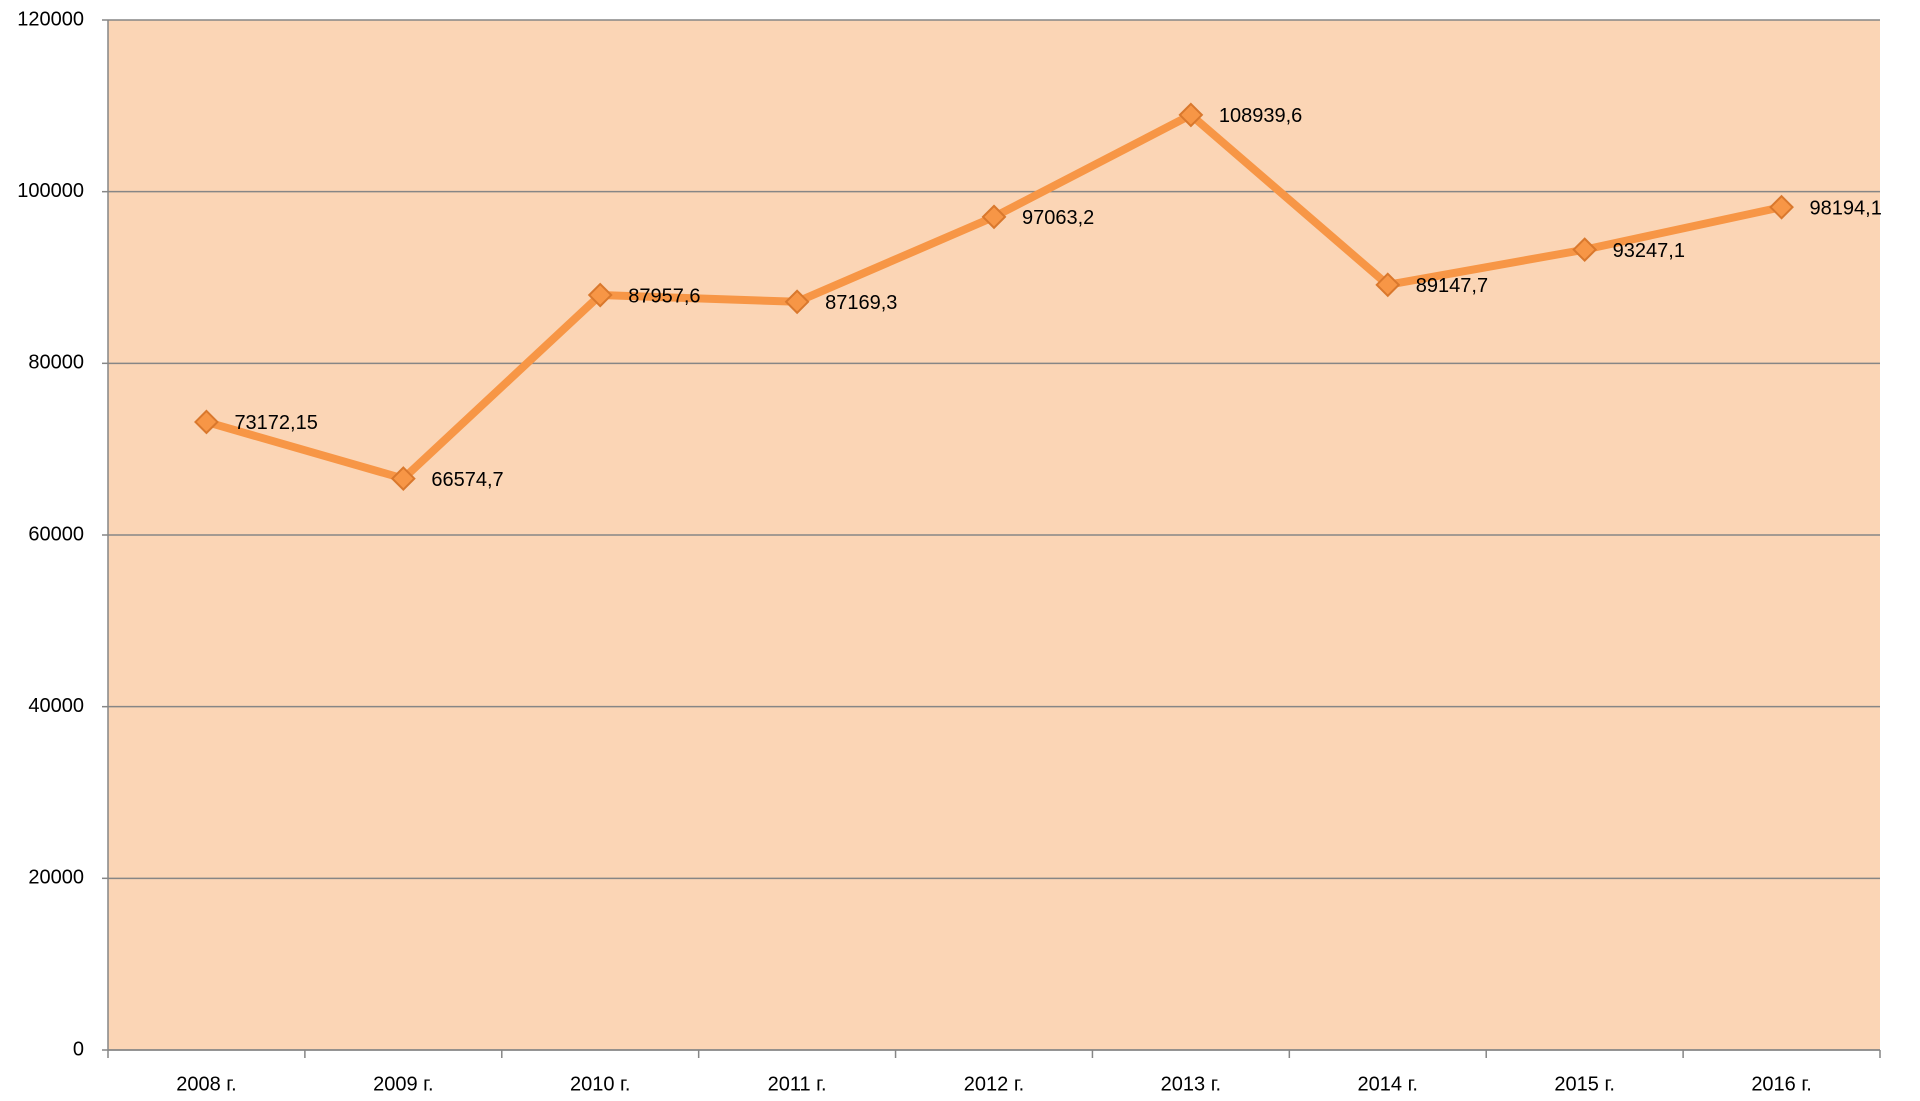  What do you see at coordinates (1846, 208) in the screenshot?
I see `data-label: 98194,1` at bounding box center [1846, 208].